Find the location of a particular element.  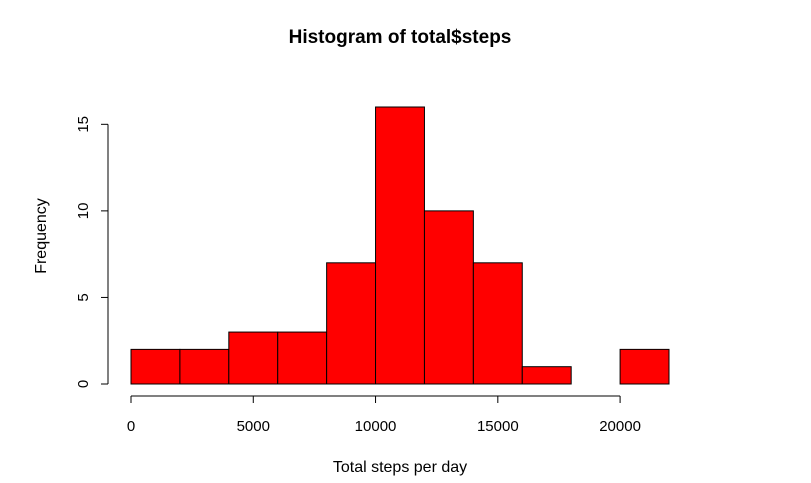

x-axis-label: Total steps per day is located at coordinates (400, 467).